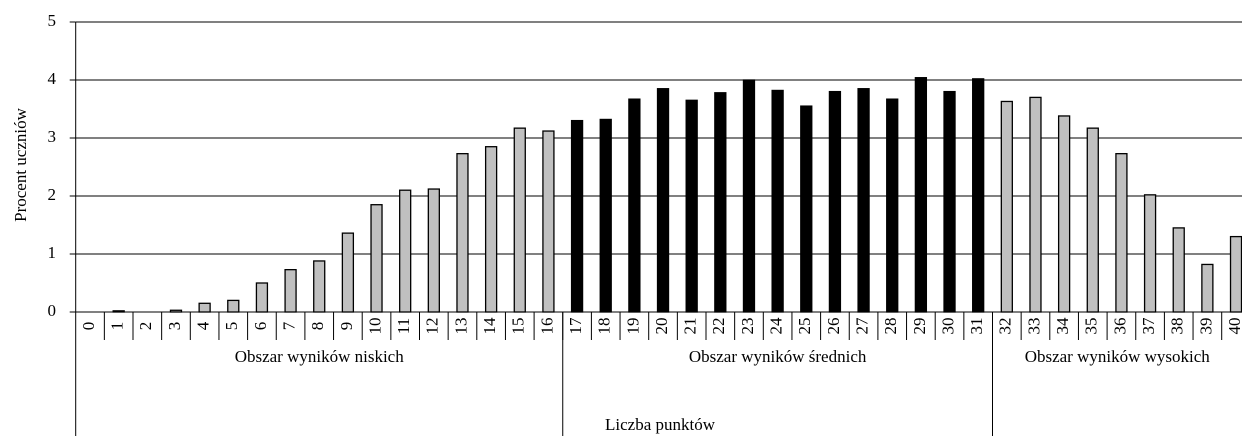 Image resolution: width=1242 pixels, height=436 pixels. Describe the element at coordinates (52, 194) in the screenshot. I see `y-tick-label: 2` at that location.